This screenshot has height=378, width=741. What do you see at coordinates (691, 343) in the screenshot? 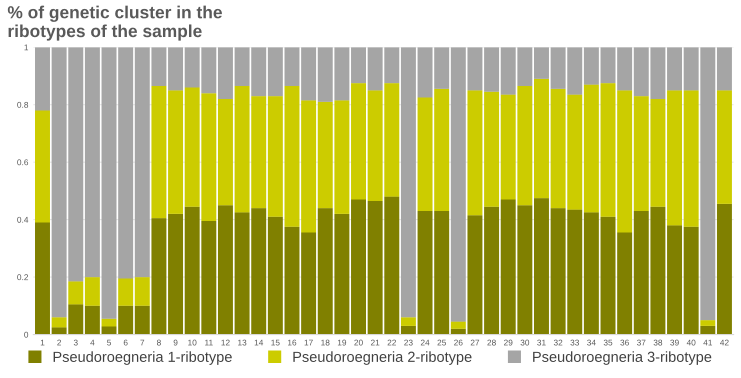
I see `x-tick-label: 40` at bounding box center [691, 343].